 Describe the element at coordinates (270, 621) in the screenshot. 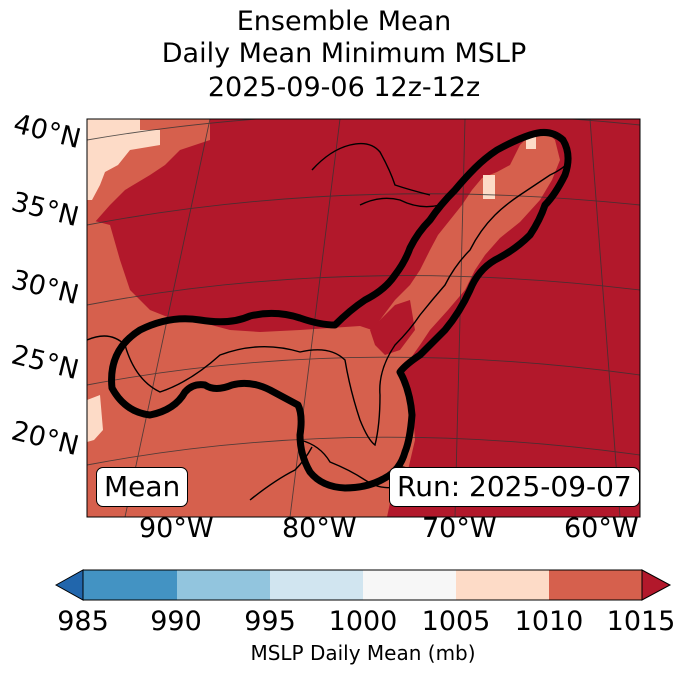

I see `colorbar-tick-995: 995` at that location.